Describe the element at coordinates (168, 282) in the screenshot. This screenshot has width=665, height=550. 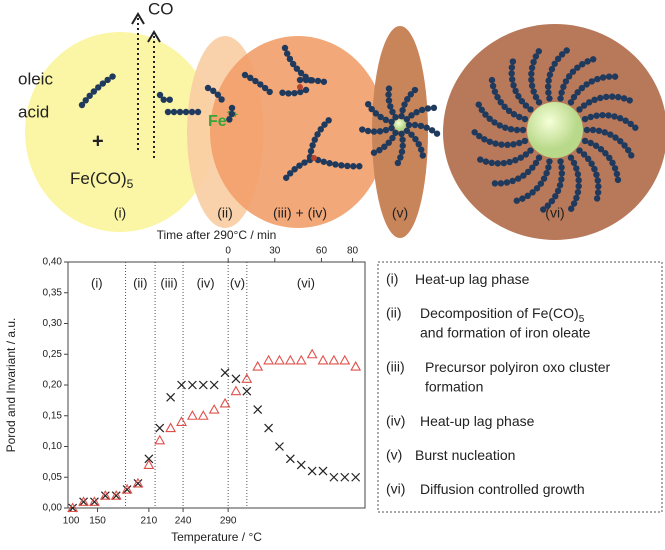
I see `phase-label: (iii)` at that location.